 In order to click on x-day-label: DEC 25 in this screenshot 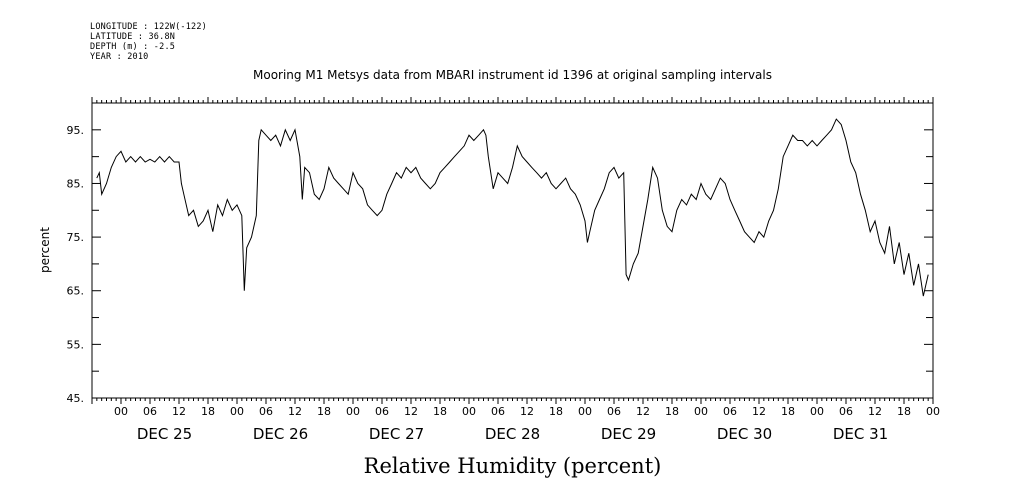, I will do `click(164, 434)`.